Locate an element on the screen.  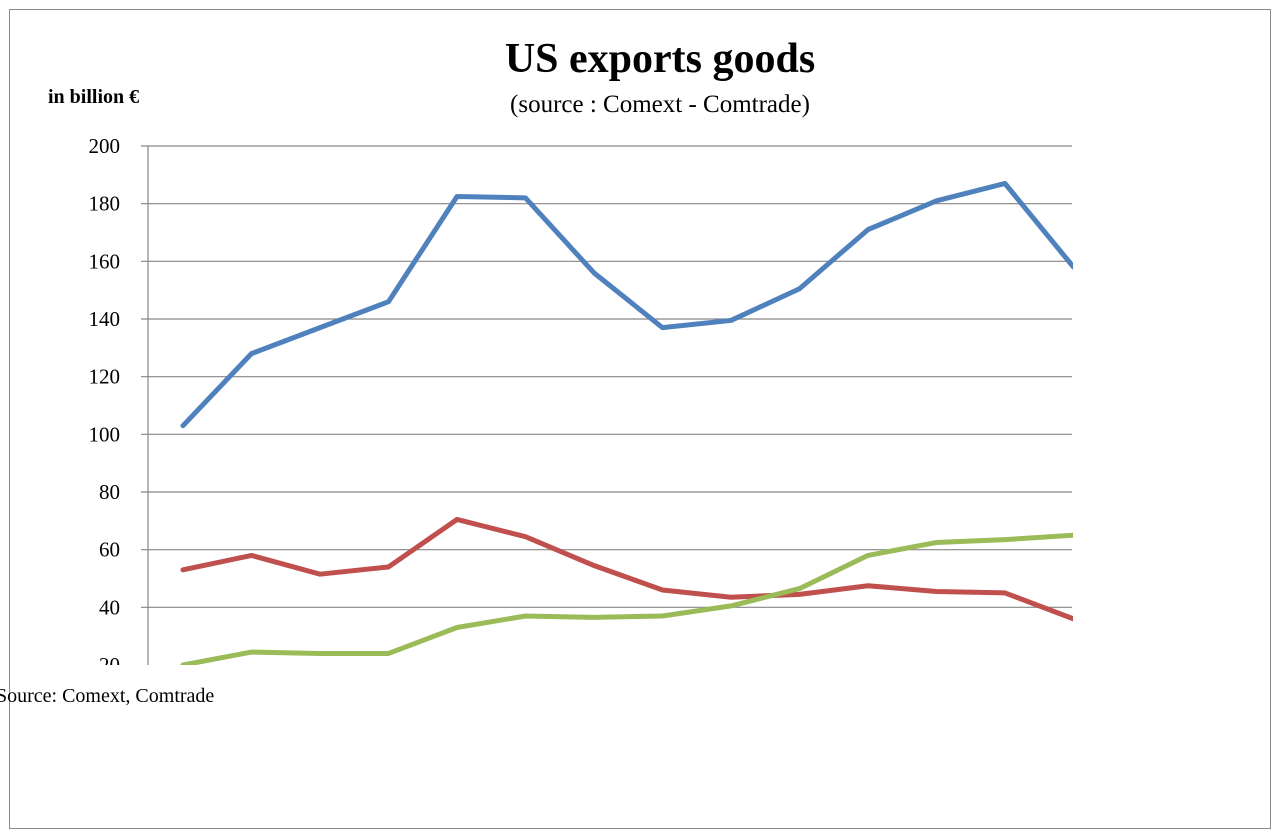
y-tick-label: 160 is located at coordinates (105, 261).